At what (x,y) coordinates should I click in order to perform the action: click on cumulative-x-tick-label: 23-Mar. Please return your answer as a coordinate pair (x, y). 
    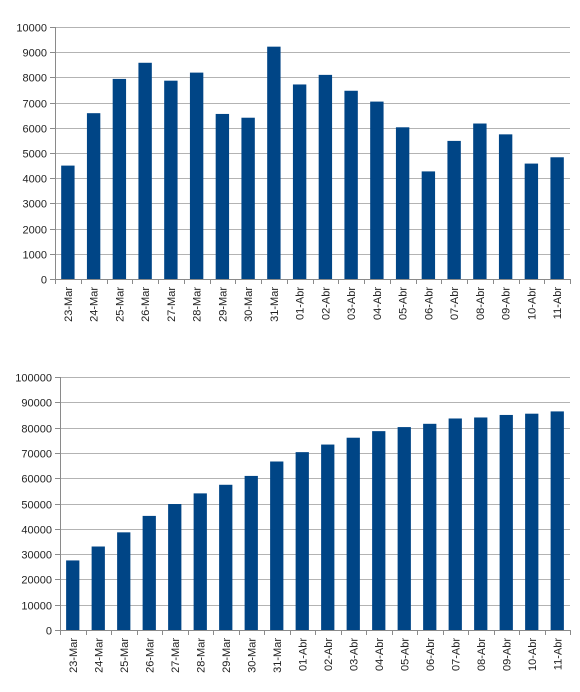
    Looking at the image, I should click on (74, 655).